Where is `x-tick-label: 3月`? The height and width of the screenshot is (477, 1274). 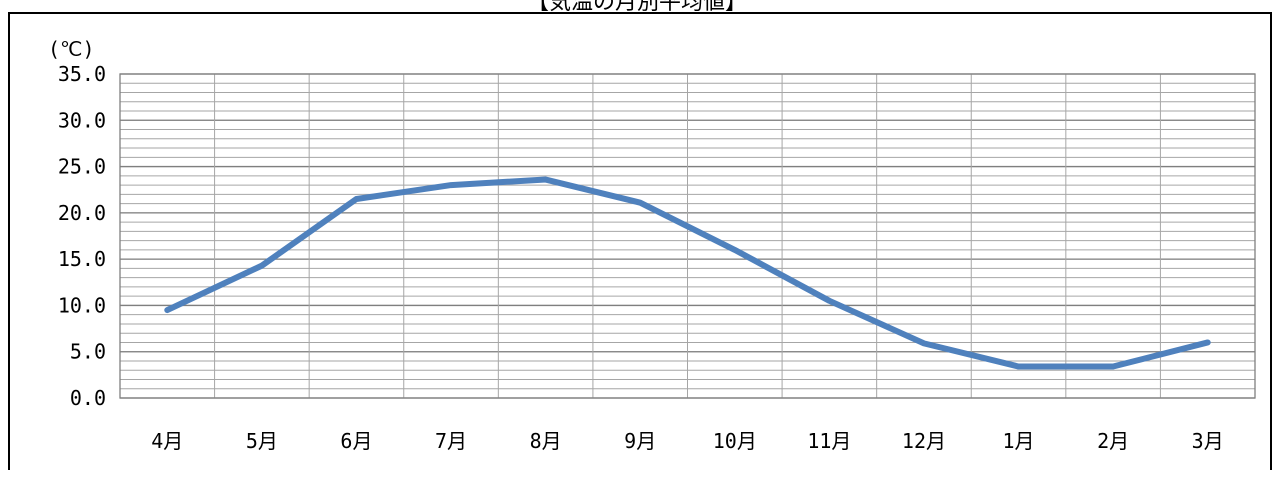 x-tick-label: 3月 is located at coordinates (1208, 441).